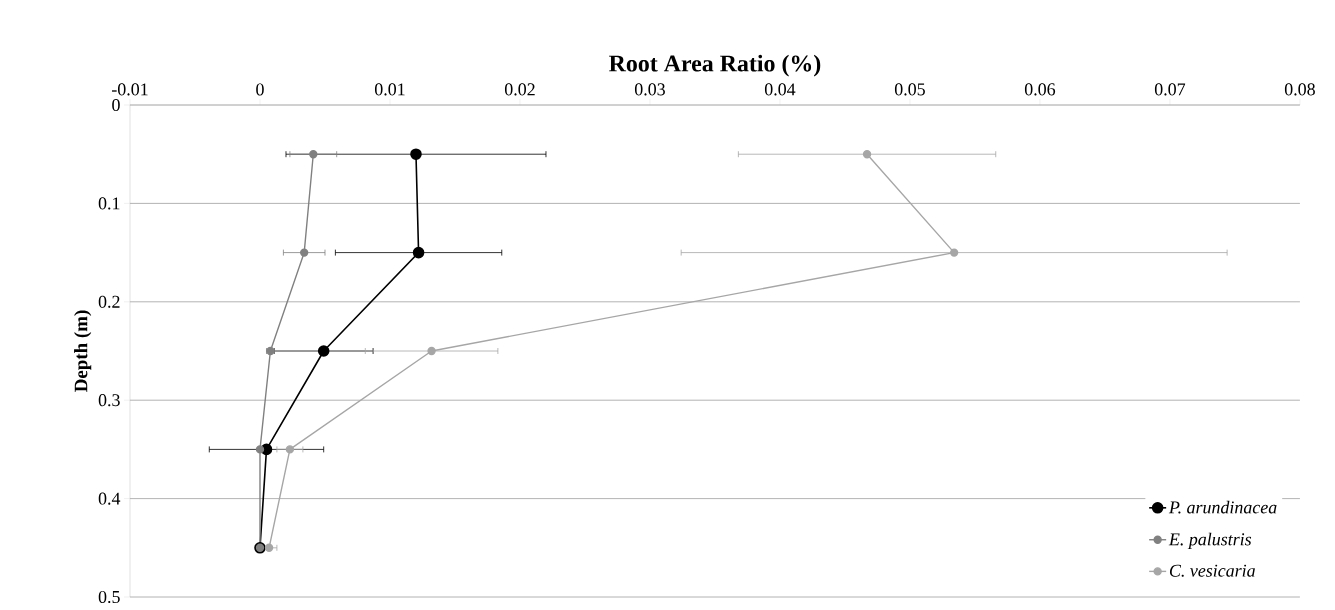 The image size is (1335, 610). Describe the element at coordinates (1040, 89) in the screenshot. I see `x-tick-label: 0.06` at that location.